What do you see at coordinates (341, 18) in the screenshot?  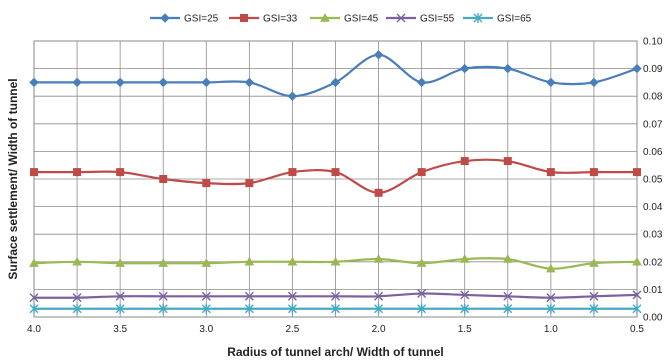 I see `legend: GSI=25 GSI=33 GSI=45 GSI=55 GSI=65` at bounding box center [341, 18].